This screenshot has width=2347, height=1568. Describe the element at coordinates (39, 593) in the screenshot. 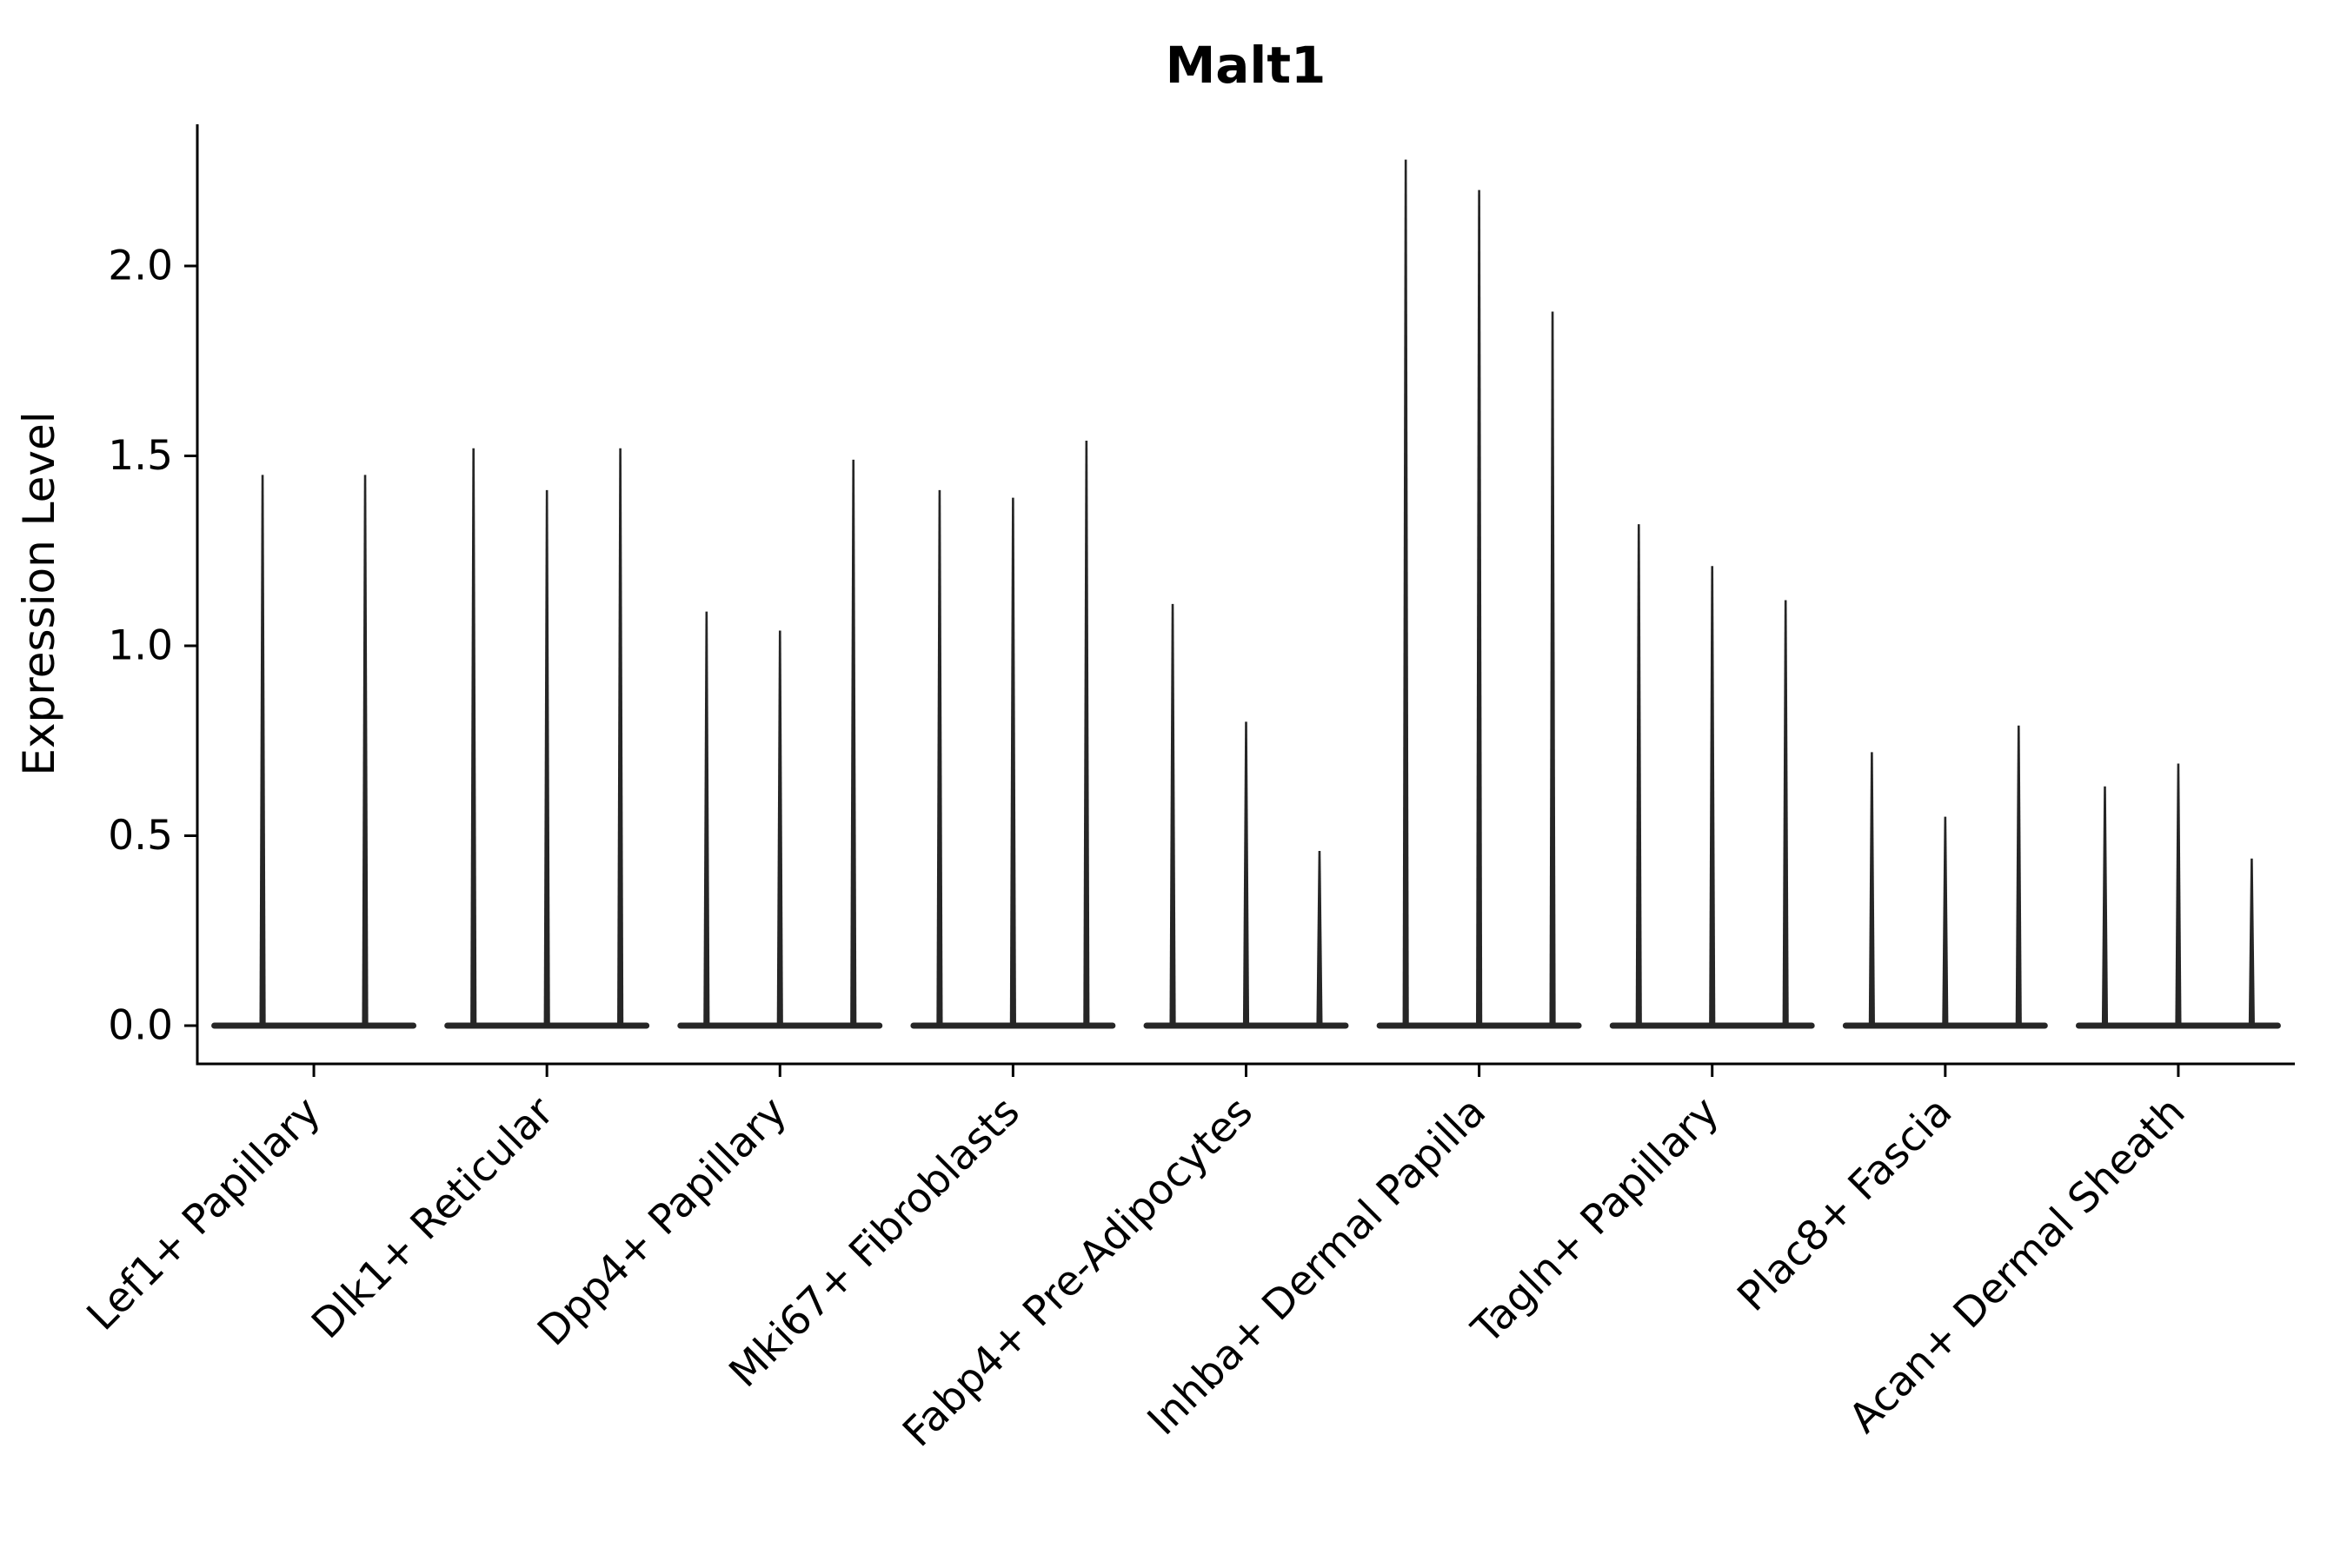

I see `y-axis-label: Expression Level` at that location.